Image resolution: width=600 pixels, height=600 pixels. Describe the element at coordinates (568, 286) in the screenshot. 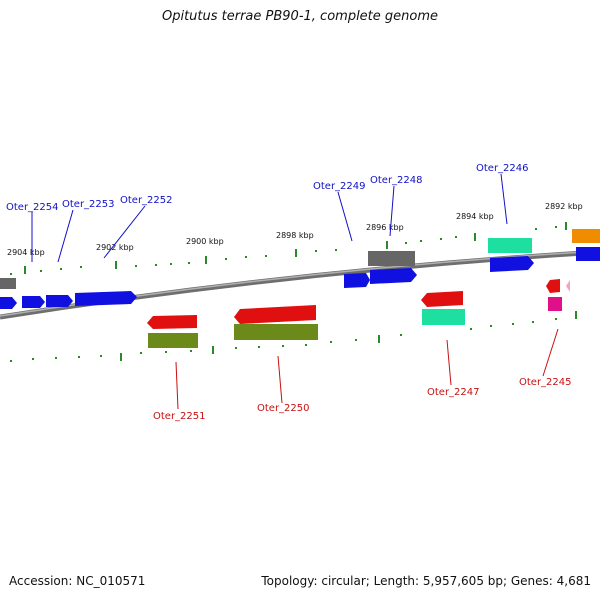

I see `gene-small-pink` at that location.